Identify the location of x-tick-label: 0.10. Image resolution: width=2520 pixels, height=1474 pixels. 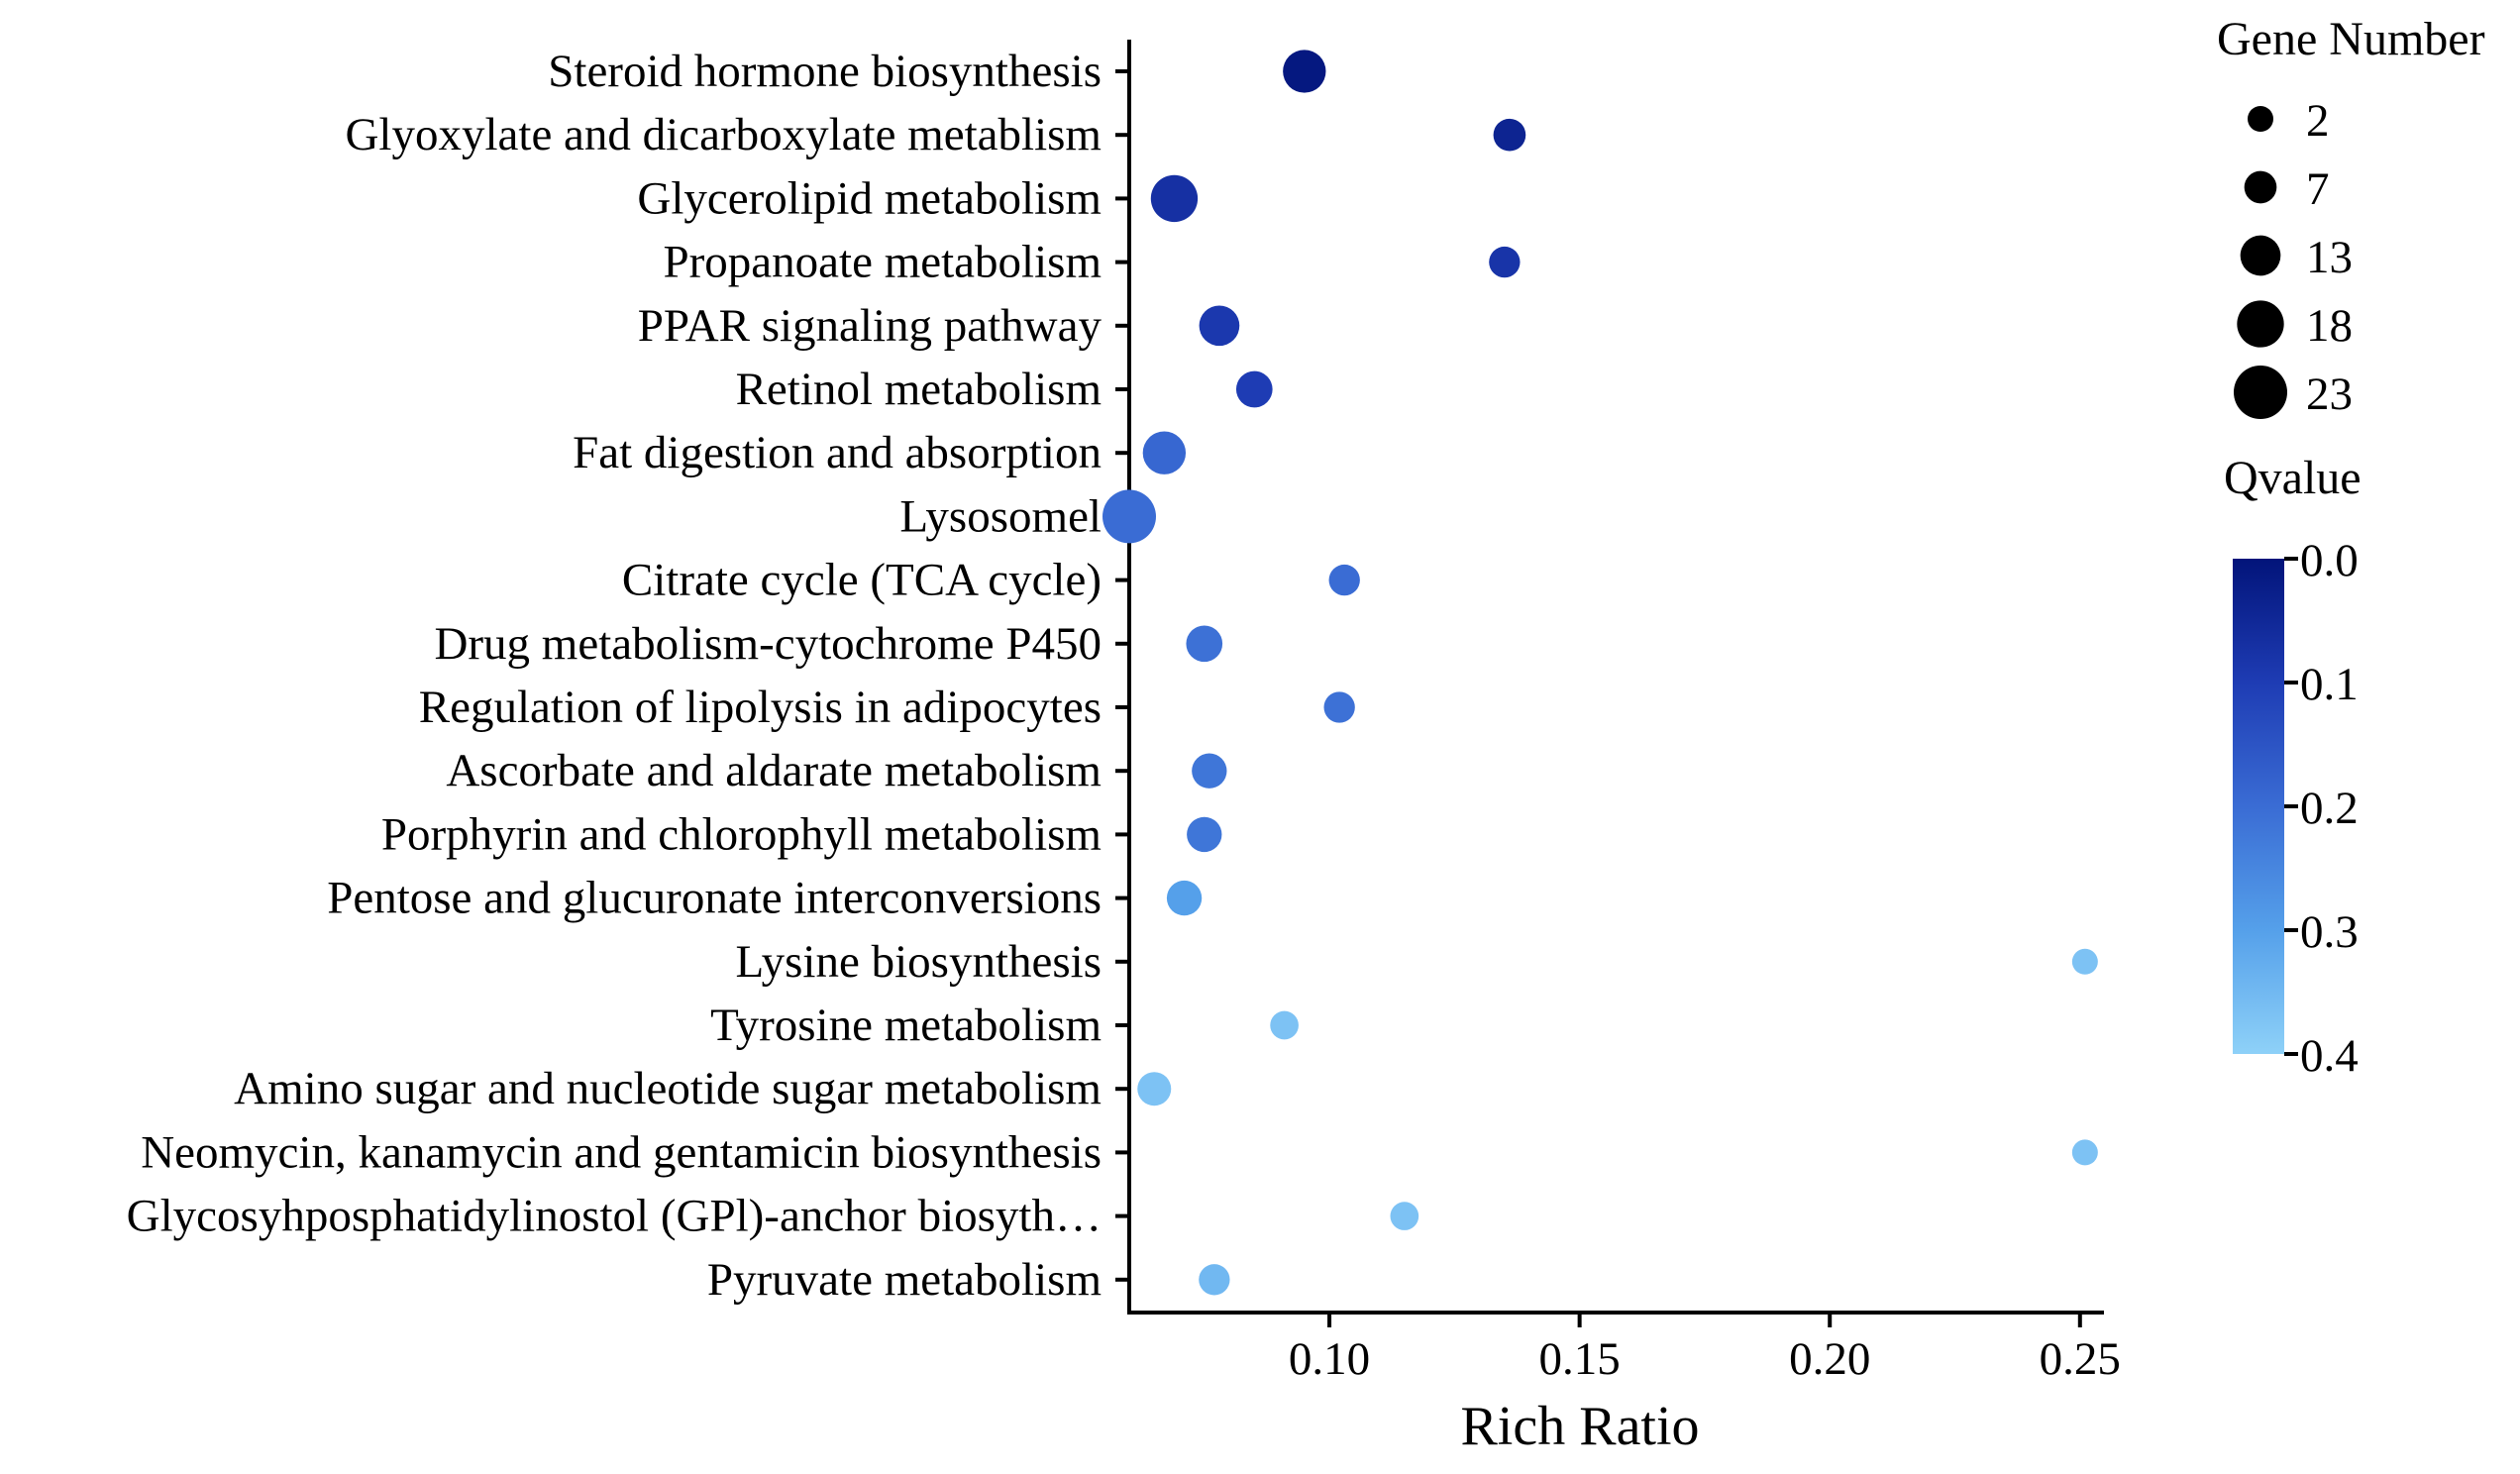
(1329, 1359).